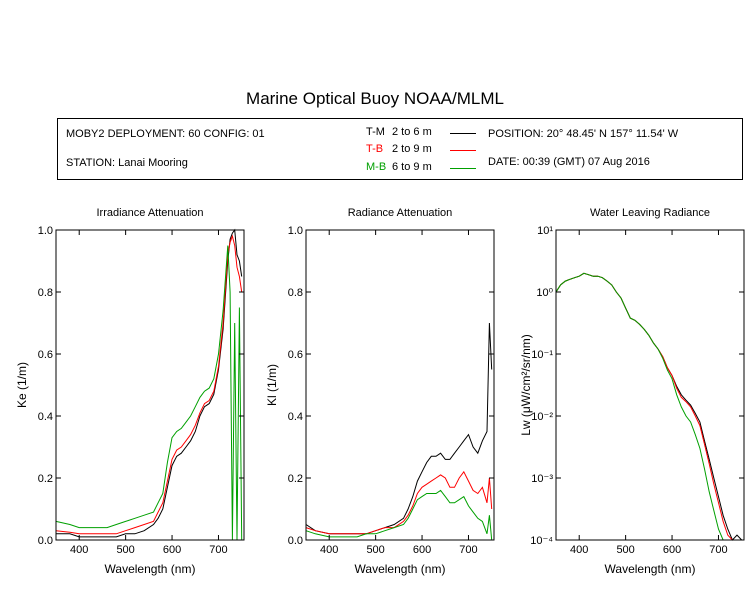 The height and width of the screenshot is (600, 750). I want to click on y-tick-label: 10⁻¹, so click(542, 355).